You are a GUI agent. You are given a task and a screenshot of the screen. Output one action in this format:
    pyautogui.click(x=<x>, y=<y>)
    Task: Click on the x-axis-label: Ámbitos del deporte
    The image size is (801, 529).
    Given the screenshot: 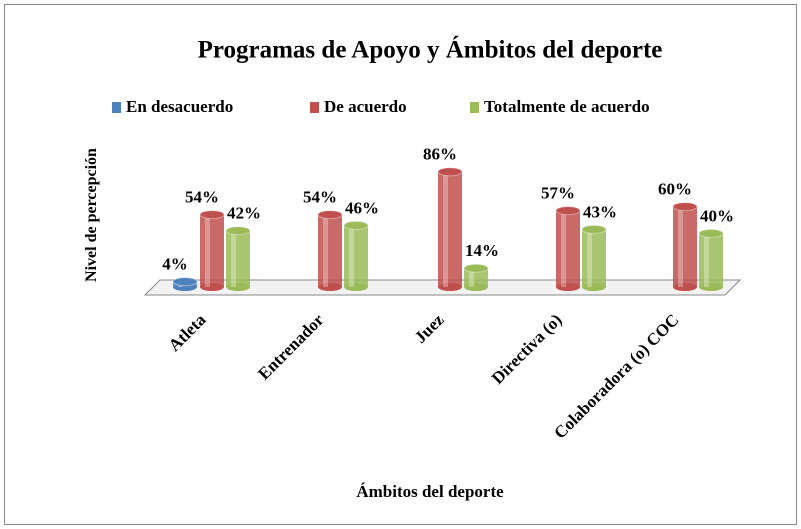 What is the action you would take?
    pyautogui.click(x=430, y=491)
    